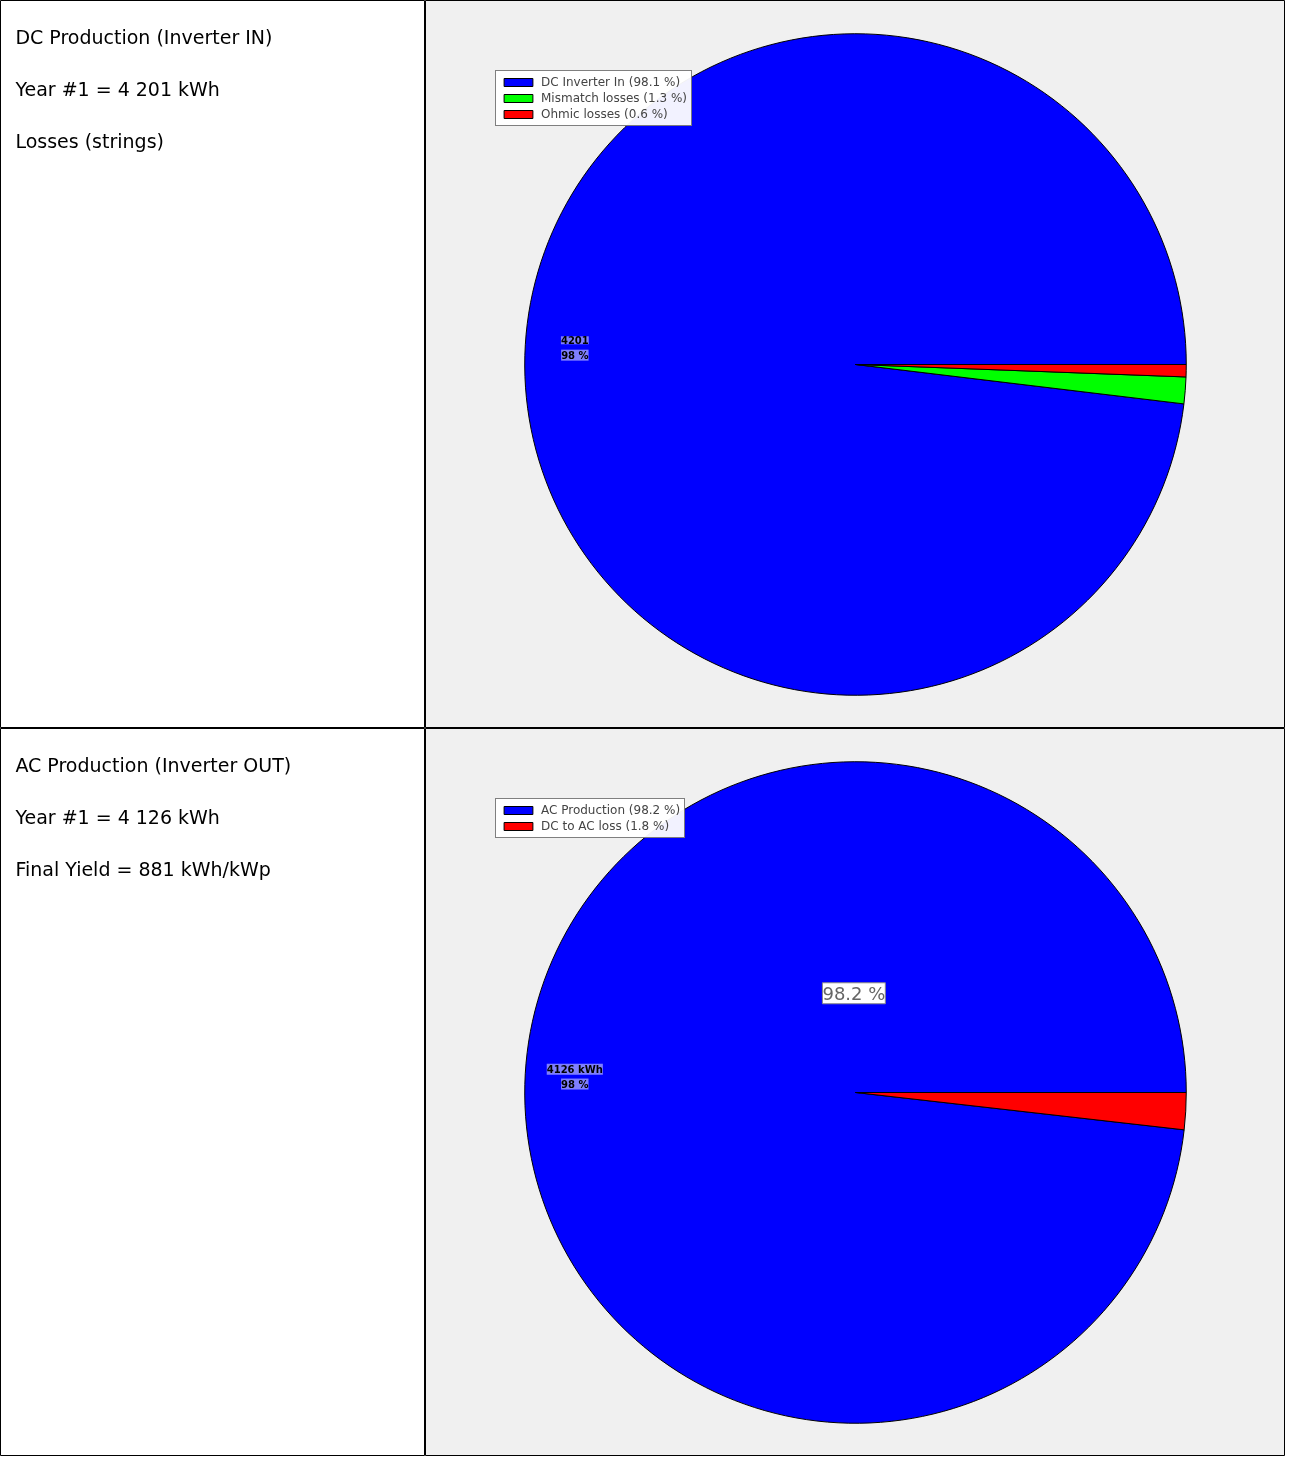  What do you see at coordinates (614, 98) in the screenshot?
I see `legend-label: Mismatch losses (1.3 %)` at bounding box center [614, 98].